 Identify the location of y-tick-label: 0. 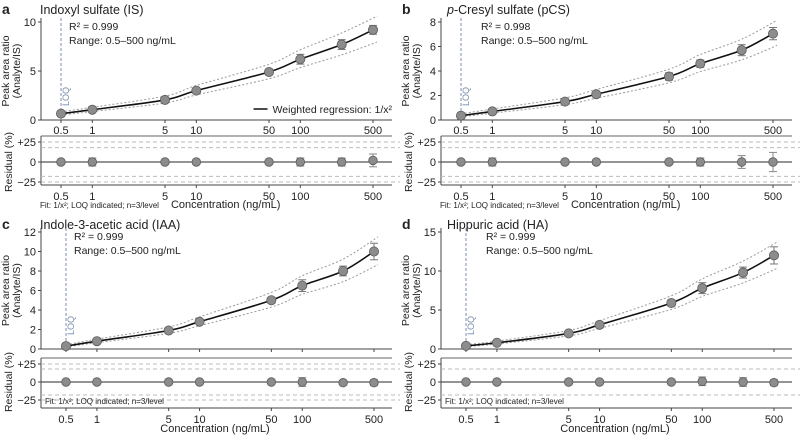
(33, 350).